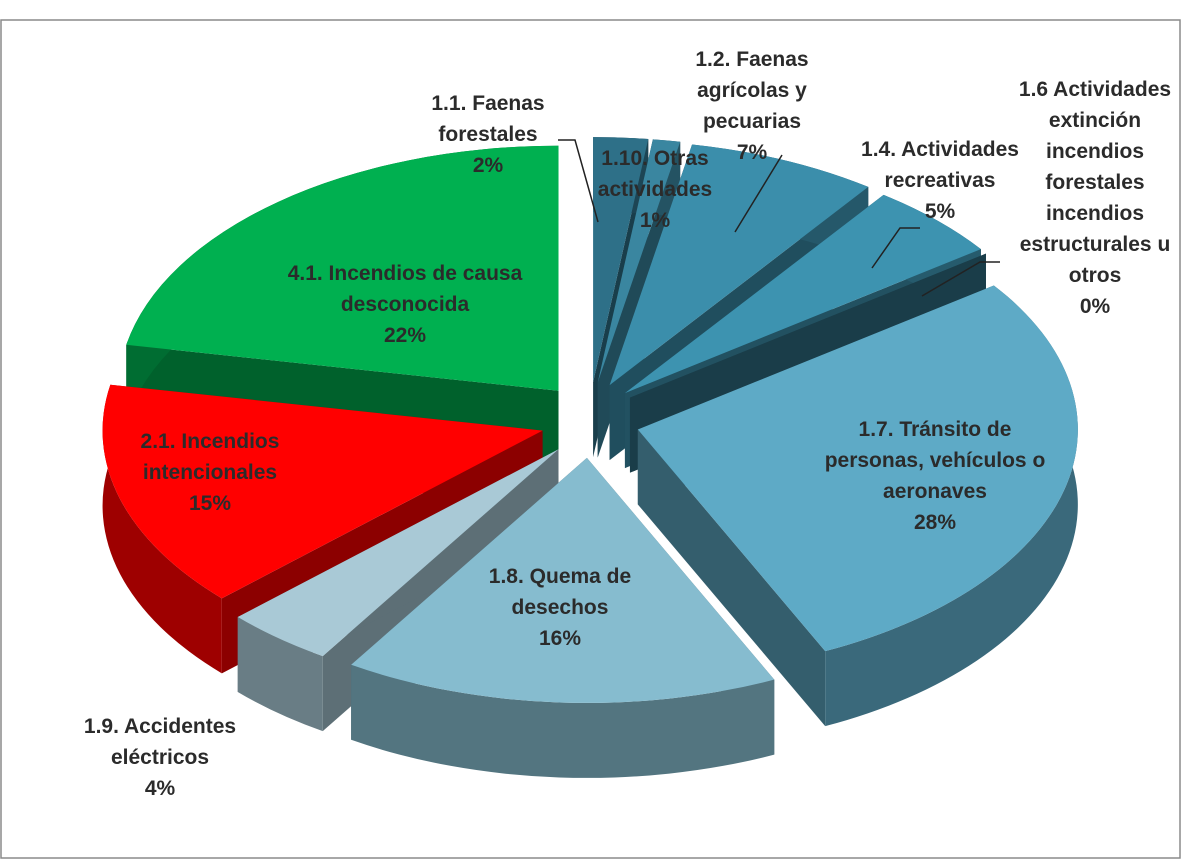 This screenshot has height=859, width=1181. I want to click on data-label: 1.8. Quema de desechos 16%, so click(560, 607).